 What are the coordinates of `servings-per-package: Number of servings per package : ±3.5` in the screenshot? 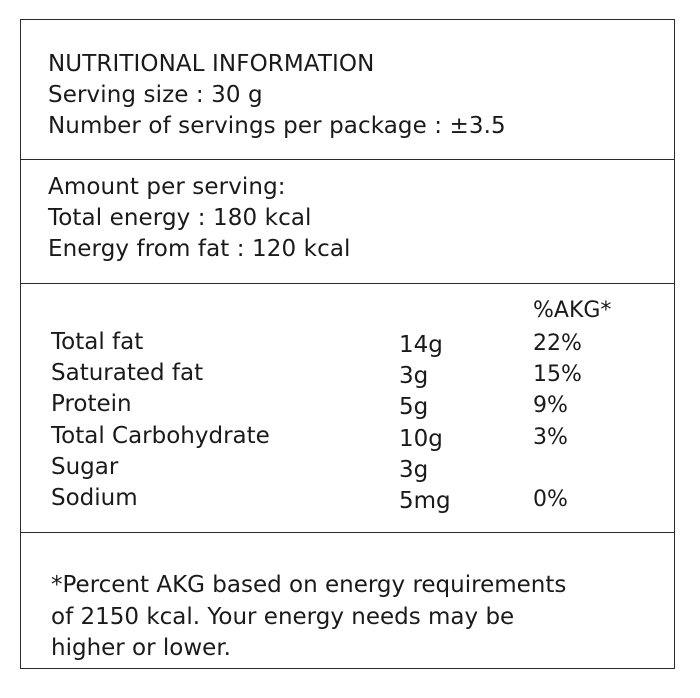 It's located at (277, 126).